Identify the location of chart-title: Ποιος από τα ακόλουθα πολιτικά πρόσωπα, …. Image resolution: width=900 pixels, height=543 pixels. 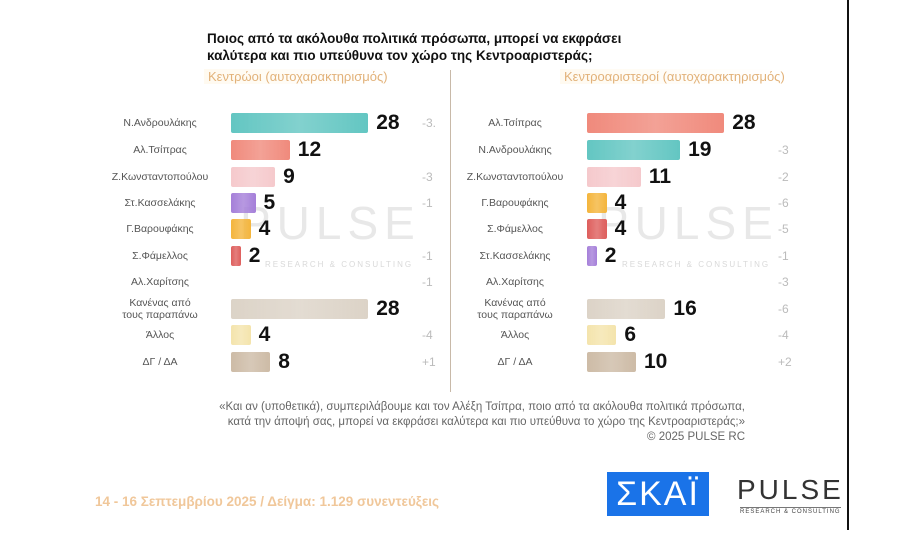
(414, 47).